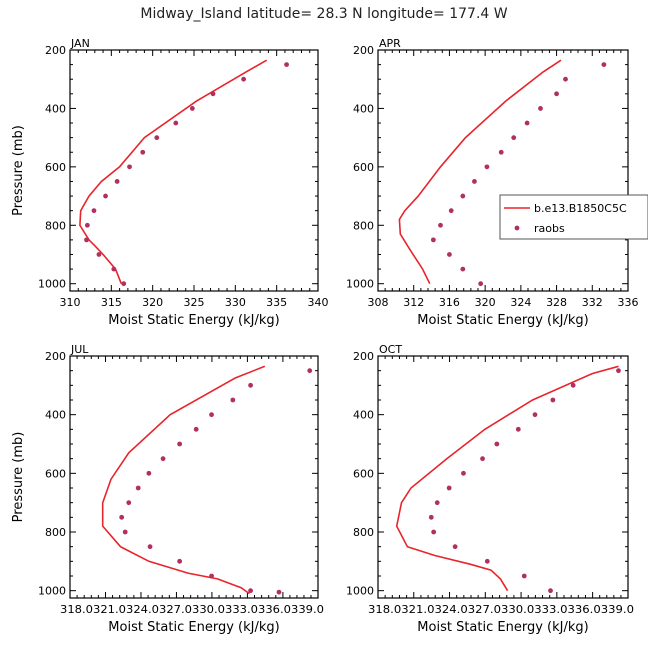 The image size is (648, 648). I want to click on x-tick-label: 330, so click(235, 302).